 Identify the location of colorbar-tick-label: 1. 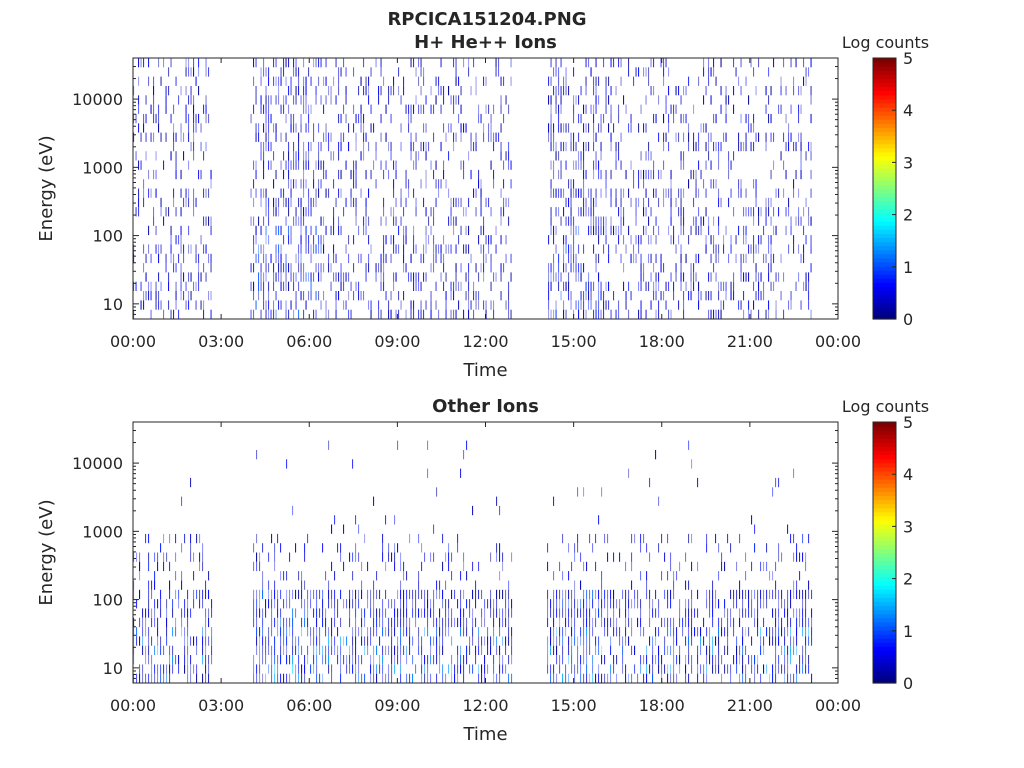
(908, 267).